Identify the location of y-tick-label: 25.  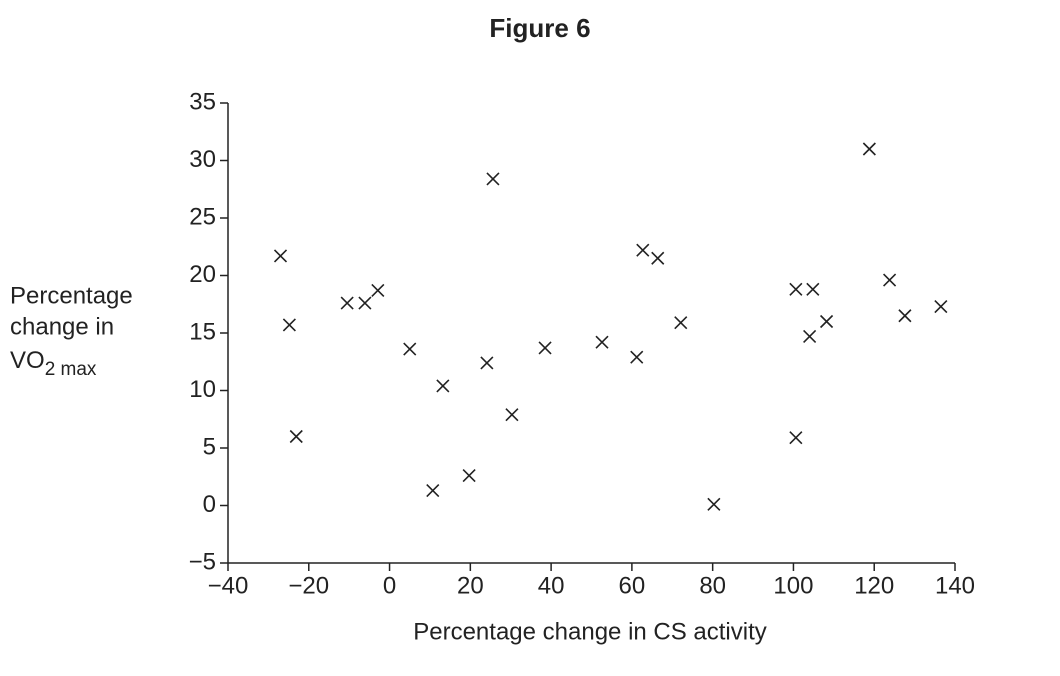
(202, 216).